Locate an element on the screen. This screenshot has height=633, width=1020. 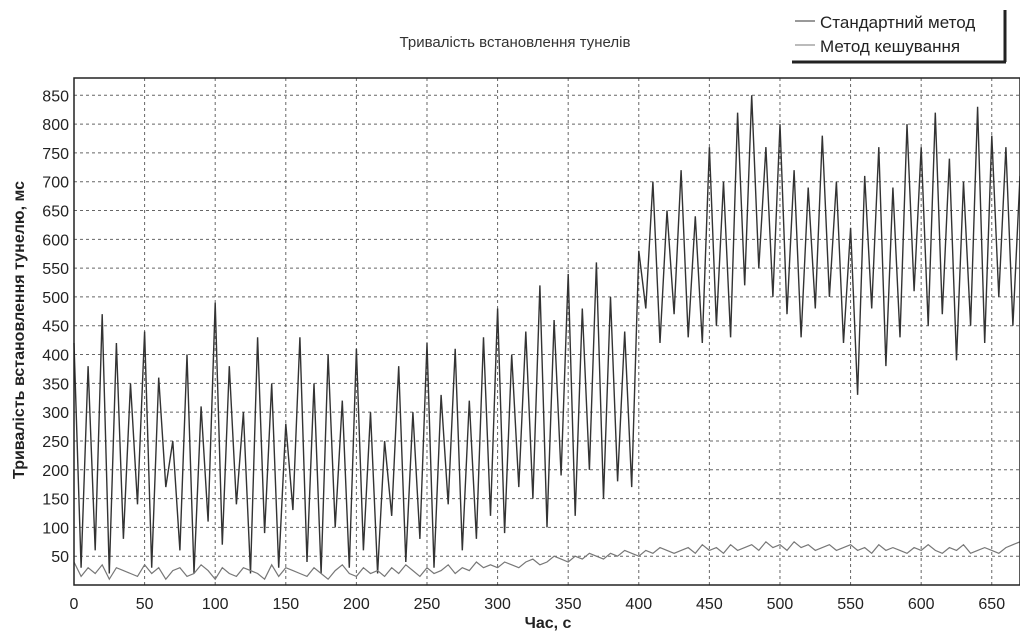
x-tick-label: 250 is located at coordinates (427, 604).